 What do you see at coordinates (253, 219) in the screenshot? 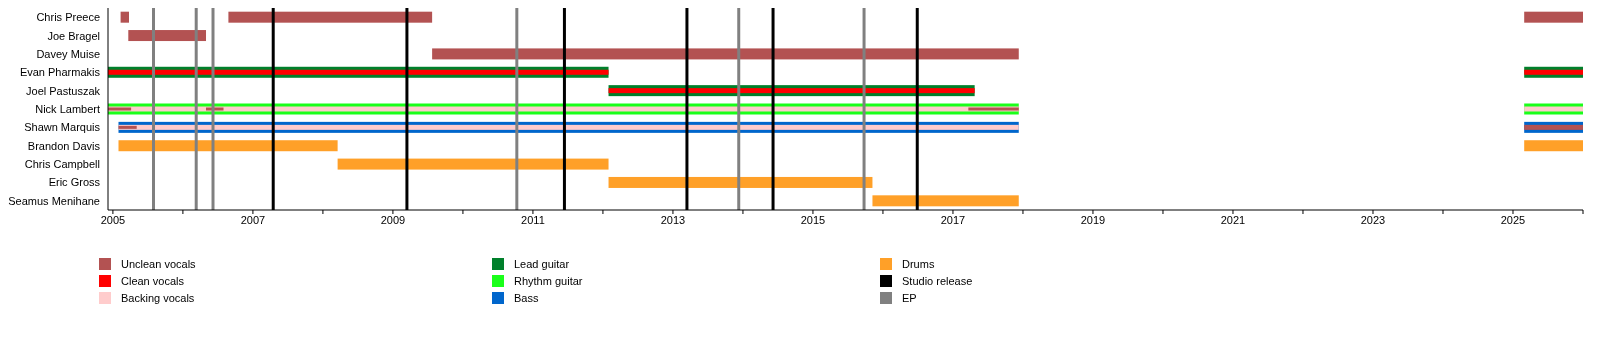
I see `x-tick-label: 2007` at bounding box center [253, 219].